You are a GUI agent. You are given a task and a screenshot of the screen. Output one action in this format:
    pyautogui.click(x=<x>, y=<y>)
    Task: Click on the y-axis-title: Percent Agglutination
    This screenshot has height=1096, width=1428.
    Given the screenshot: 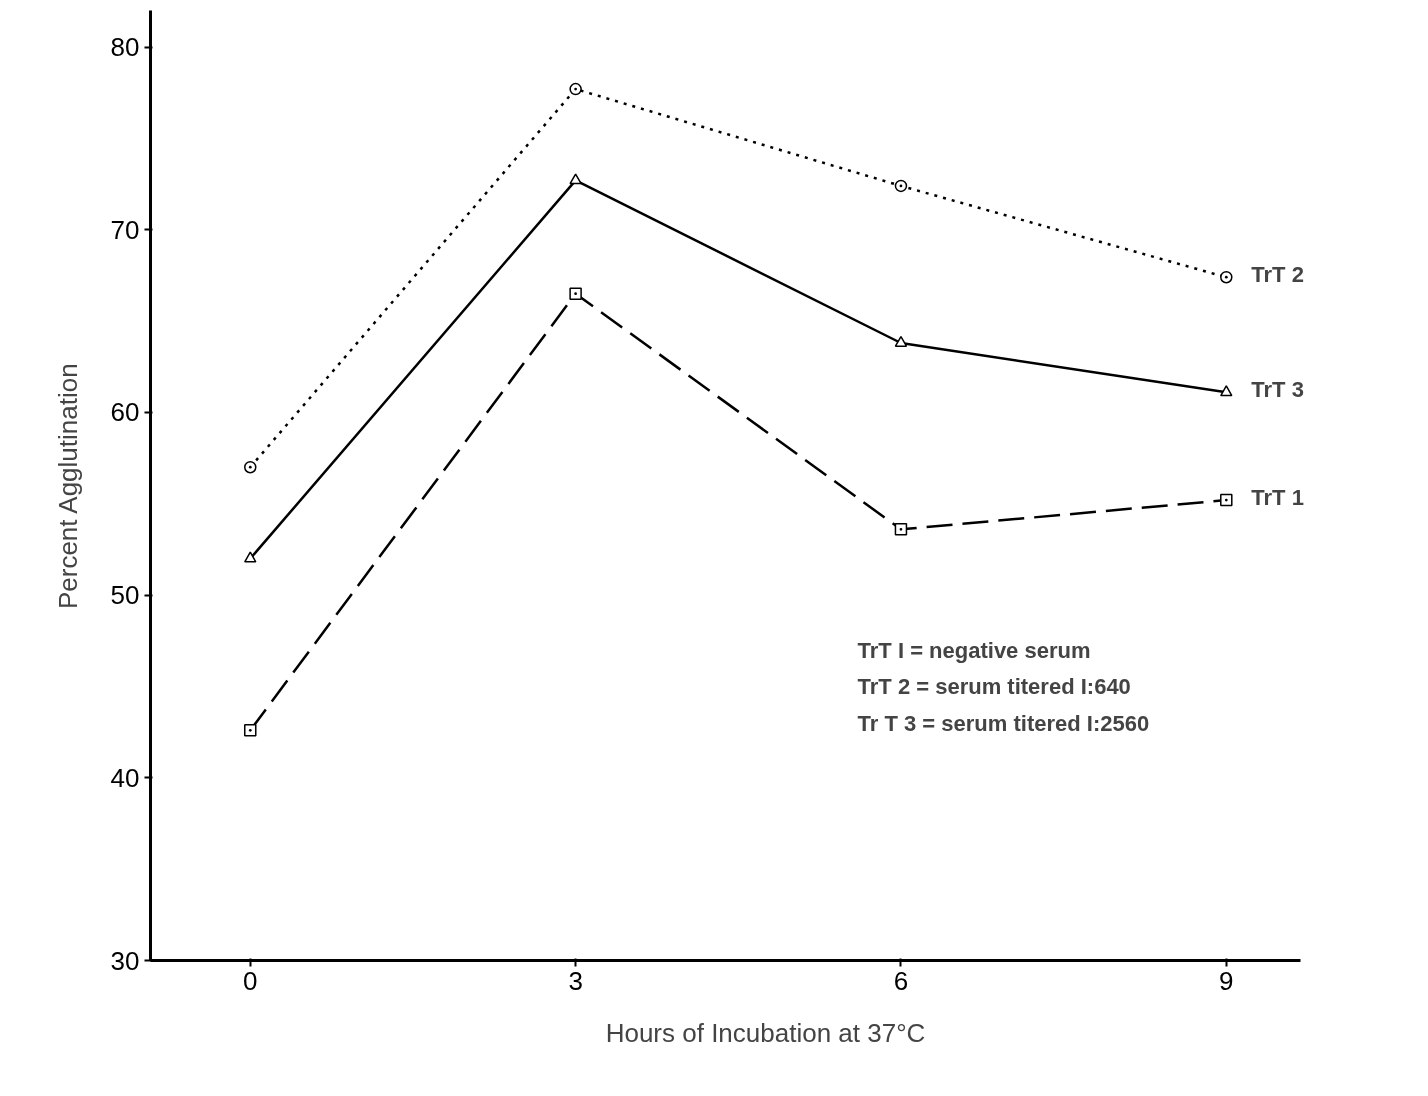 What is the action you would take?
    pyautogui.click(x=67, y=486)
    